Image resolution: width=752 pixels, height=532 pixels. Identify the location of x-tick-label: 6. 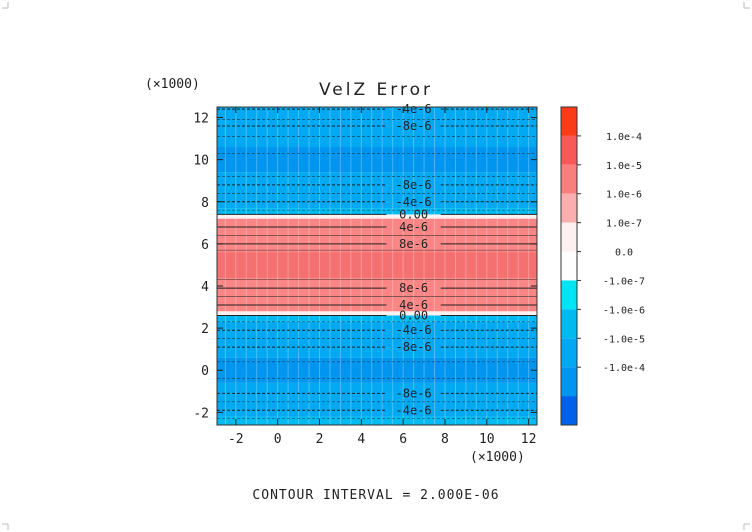
(403, 439).